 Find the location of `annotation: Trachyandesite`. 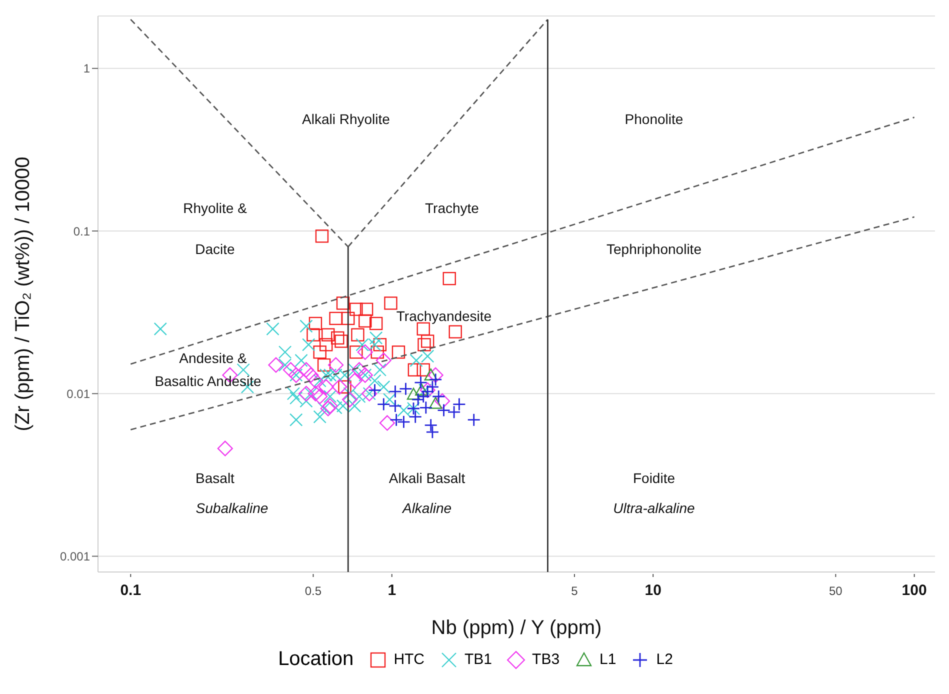

annotation: Trachyandesite is located at coordinates (444, 316).